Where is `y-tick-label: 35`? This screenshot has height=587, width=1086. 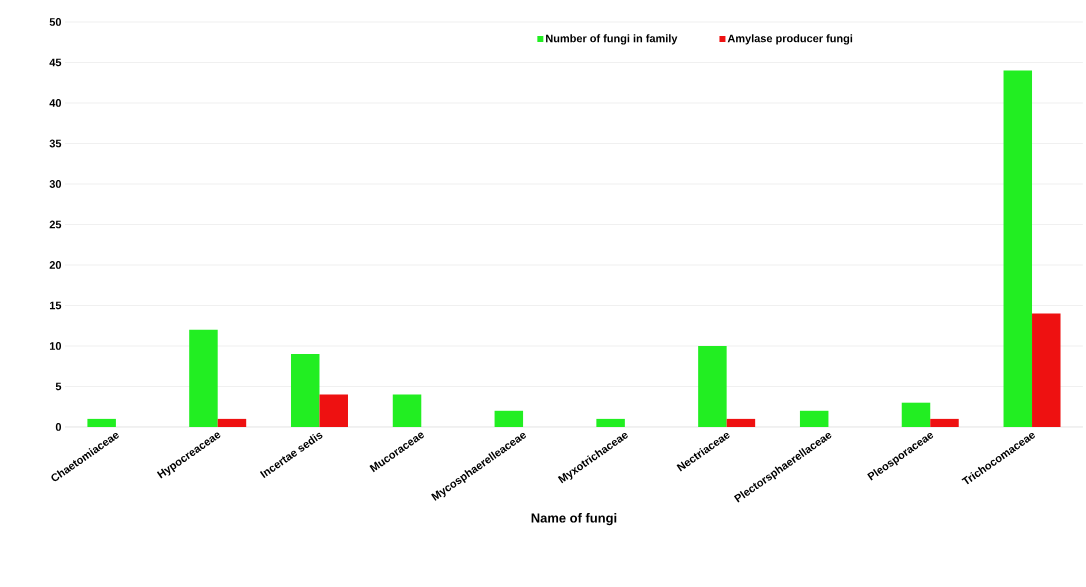 y-tick-label: 35 is located at coordinates (55, 143).